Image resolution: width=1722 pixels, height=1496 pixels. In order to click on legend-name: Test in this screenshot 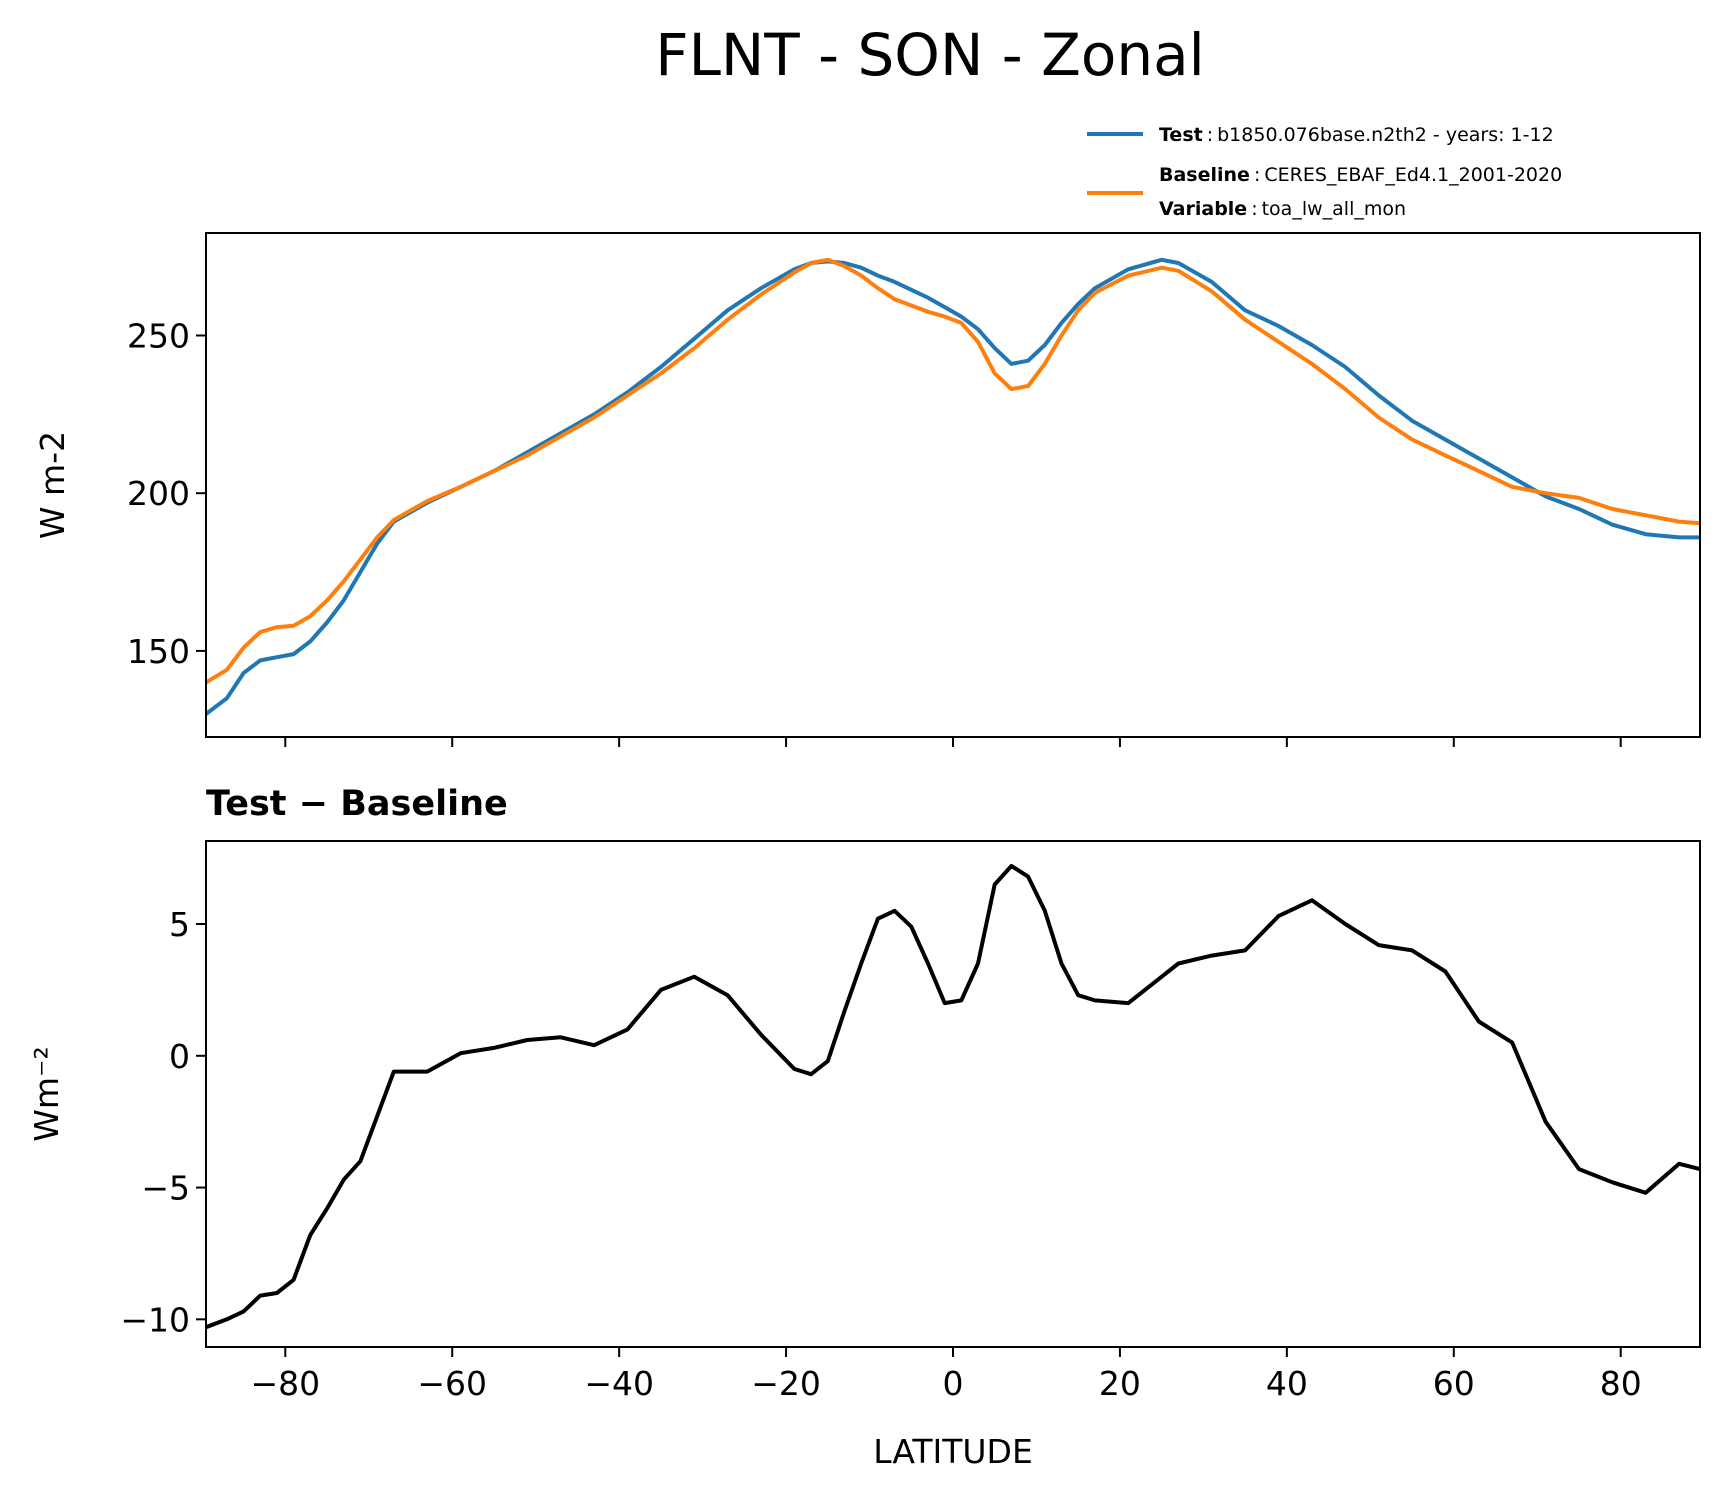, I will do `click(1181, 135)`.